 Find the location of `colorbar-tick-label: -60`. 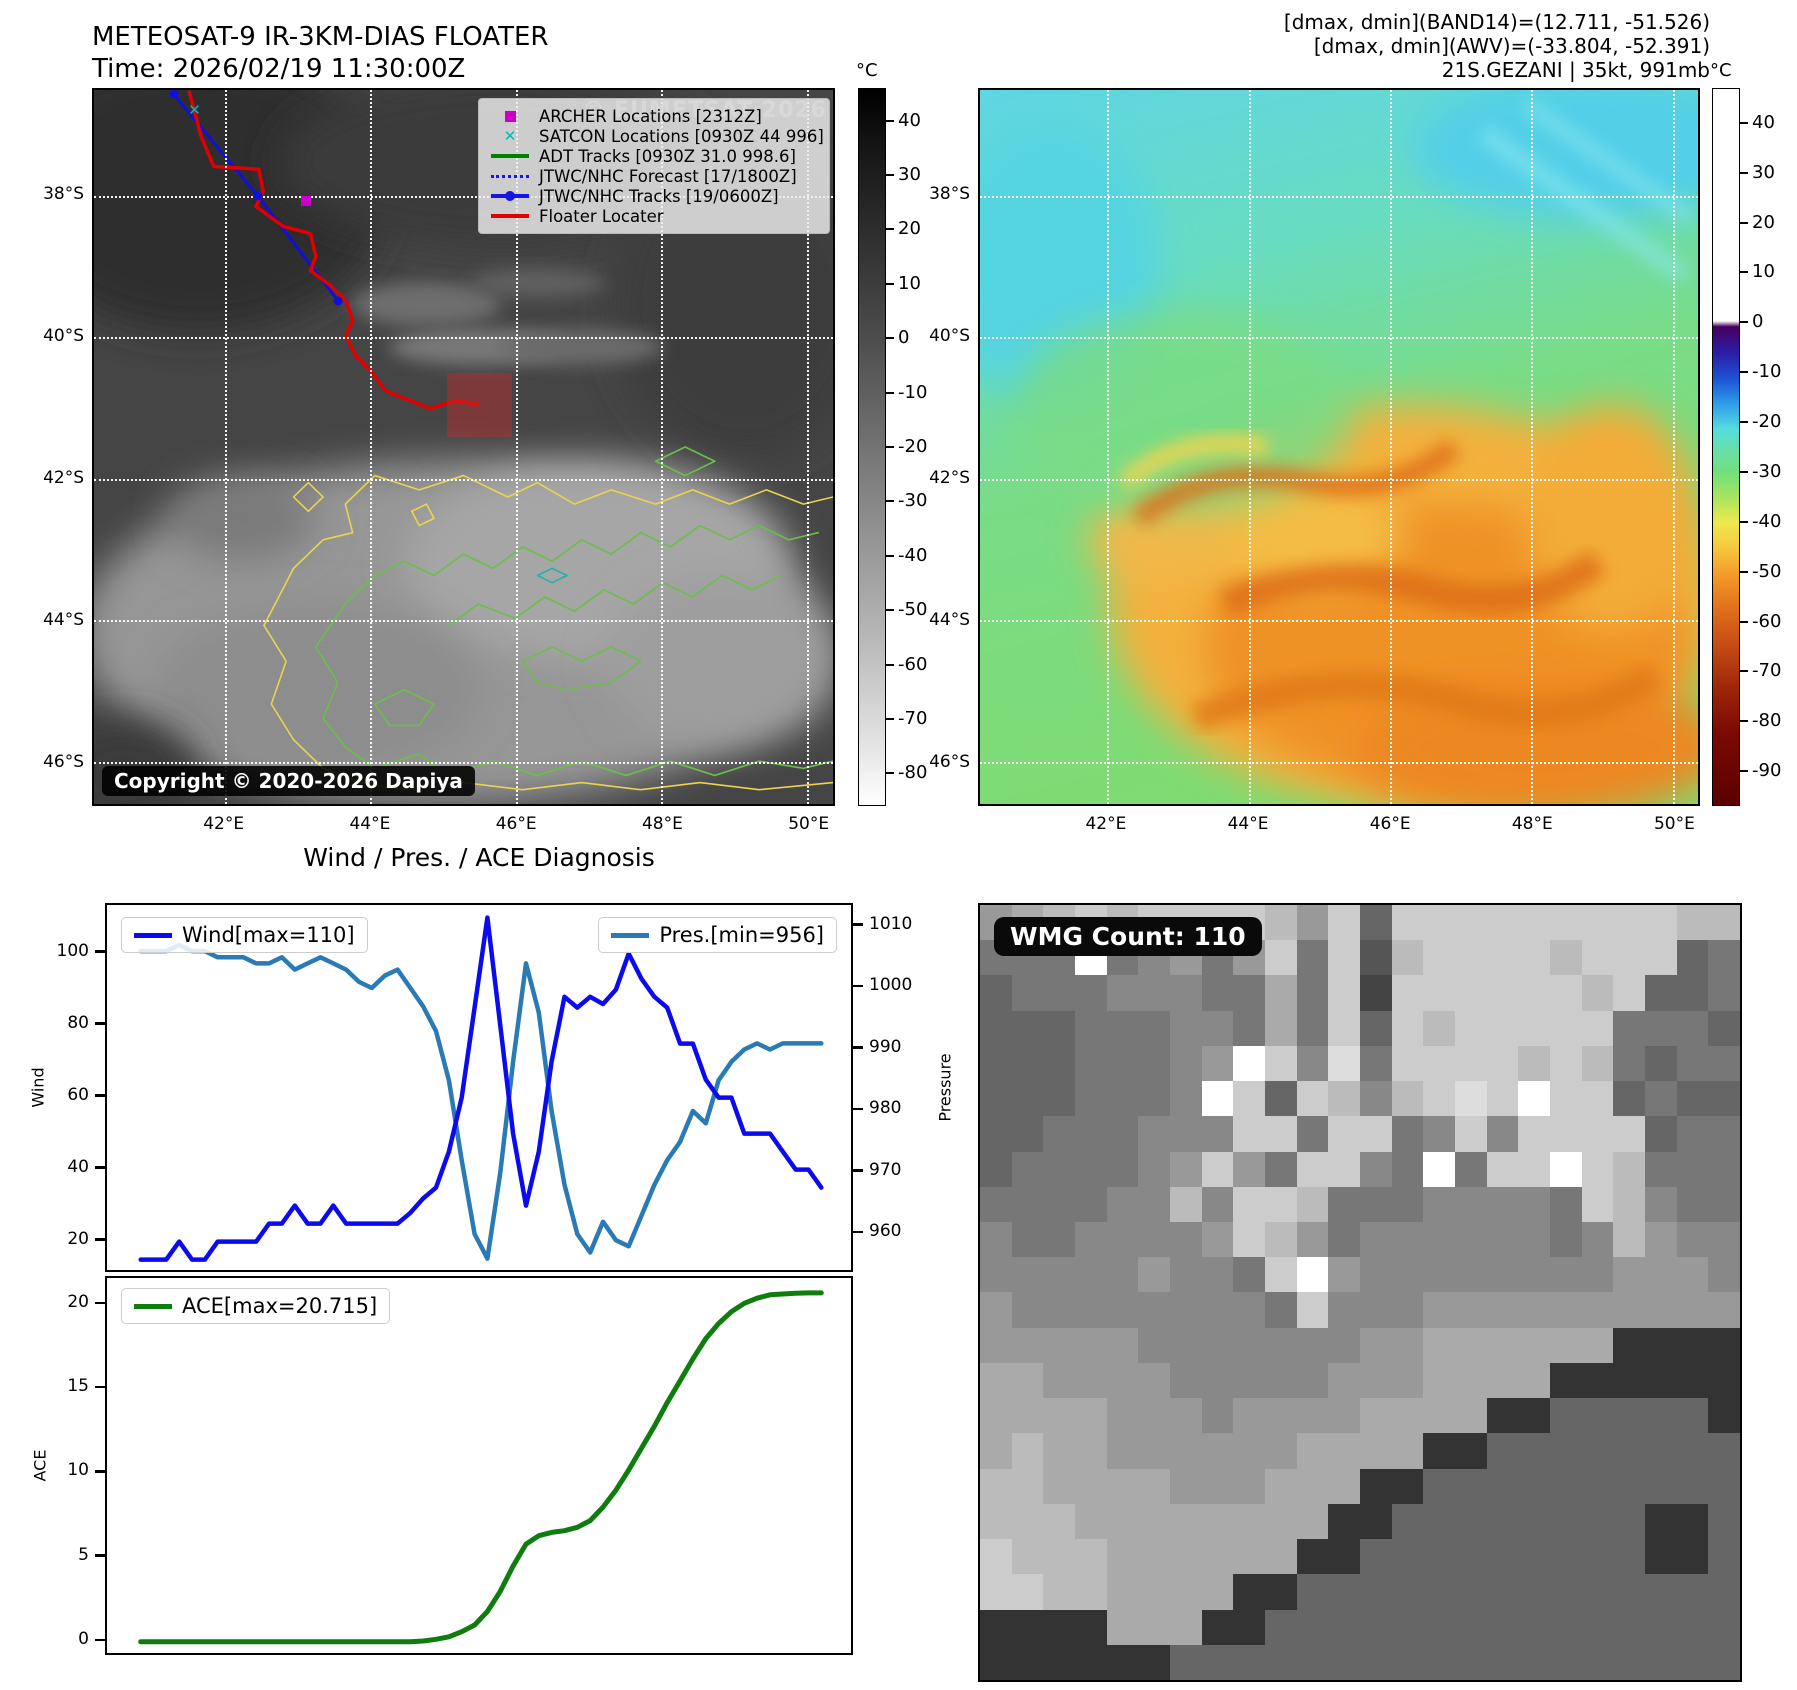

colorbar-tick-label: -60 is located at coordinates (913, 664).